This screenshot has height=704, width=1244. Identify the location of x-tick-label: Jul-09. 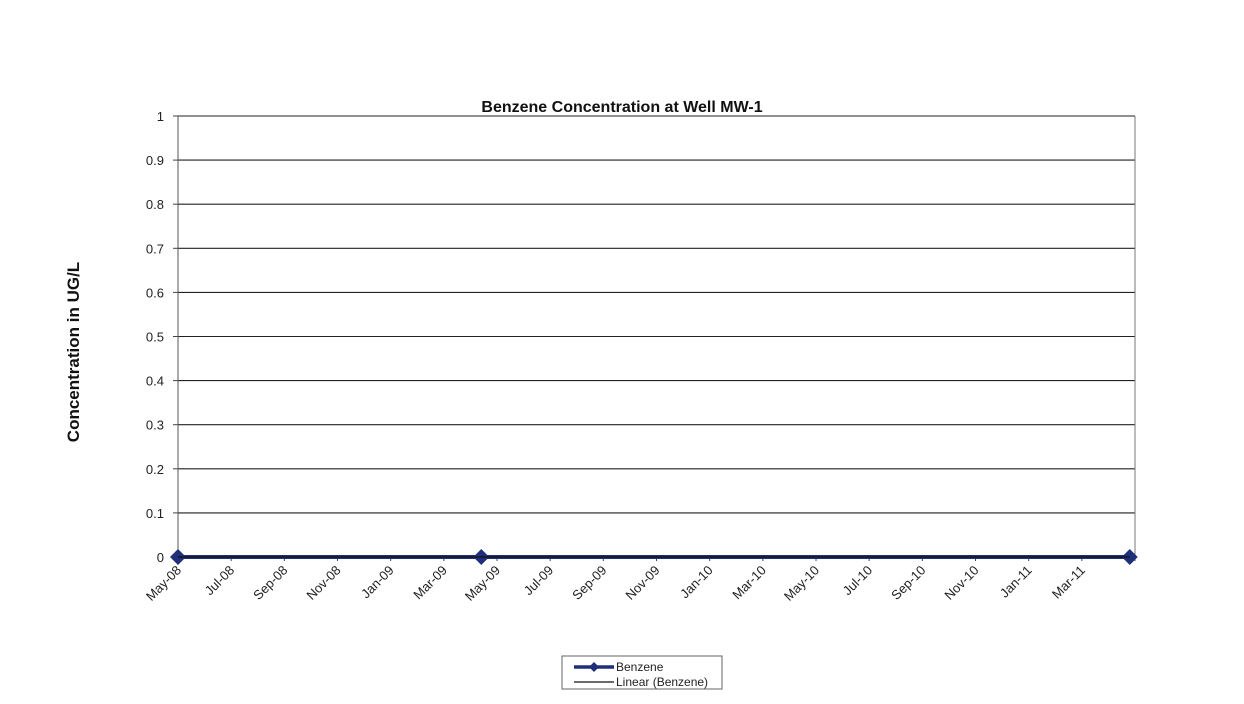
(539, 581).